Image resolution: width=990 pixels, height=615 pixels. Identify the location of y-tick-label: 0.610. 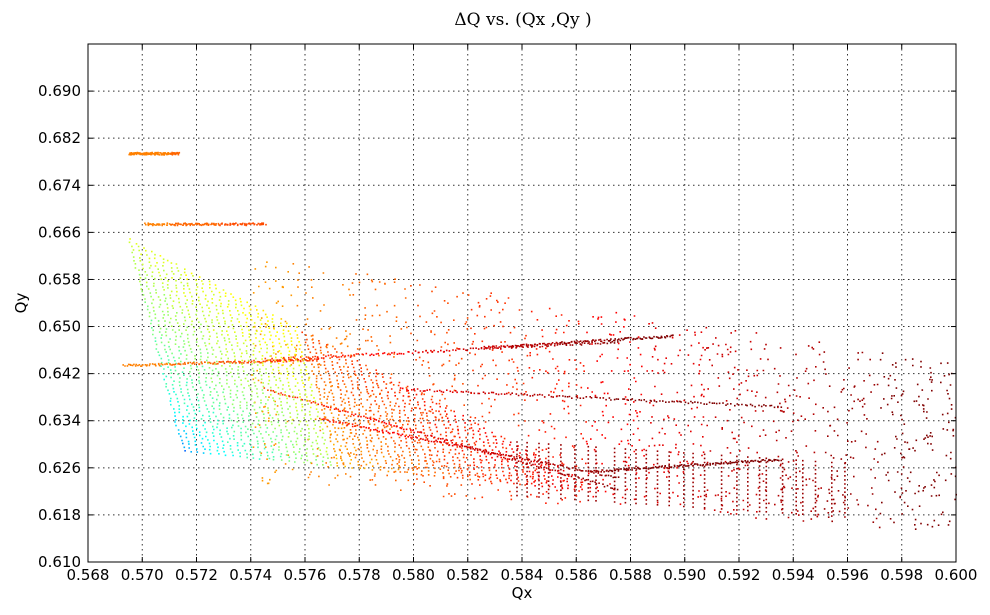
(59, 562).